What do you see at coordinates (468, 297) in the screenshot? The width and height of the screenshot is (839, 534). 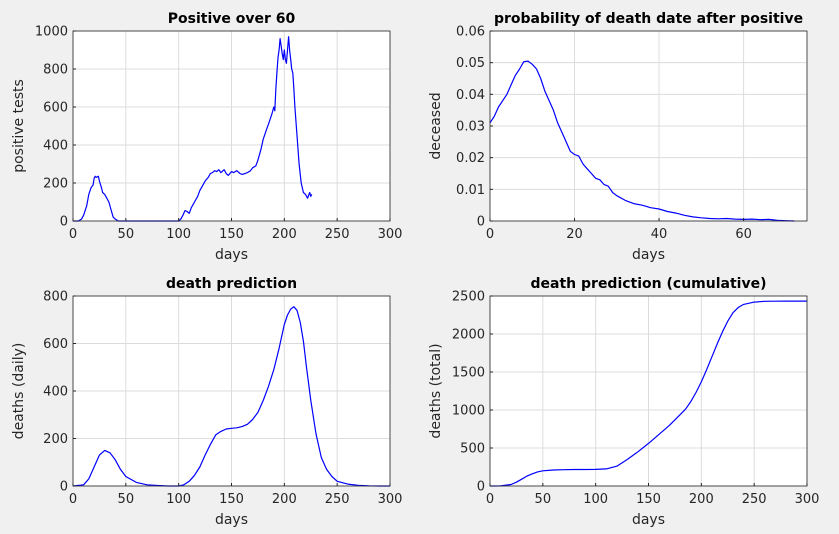 I see `y-tick-label: 2500` at bounding box center [468, 297].